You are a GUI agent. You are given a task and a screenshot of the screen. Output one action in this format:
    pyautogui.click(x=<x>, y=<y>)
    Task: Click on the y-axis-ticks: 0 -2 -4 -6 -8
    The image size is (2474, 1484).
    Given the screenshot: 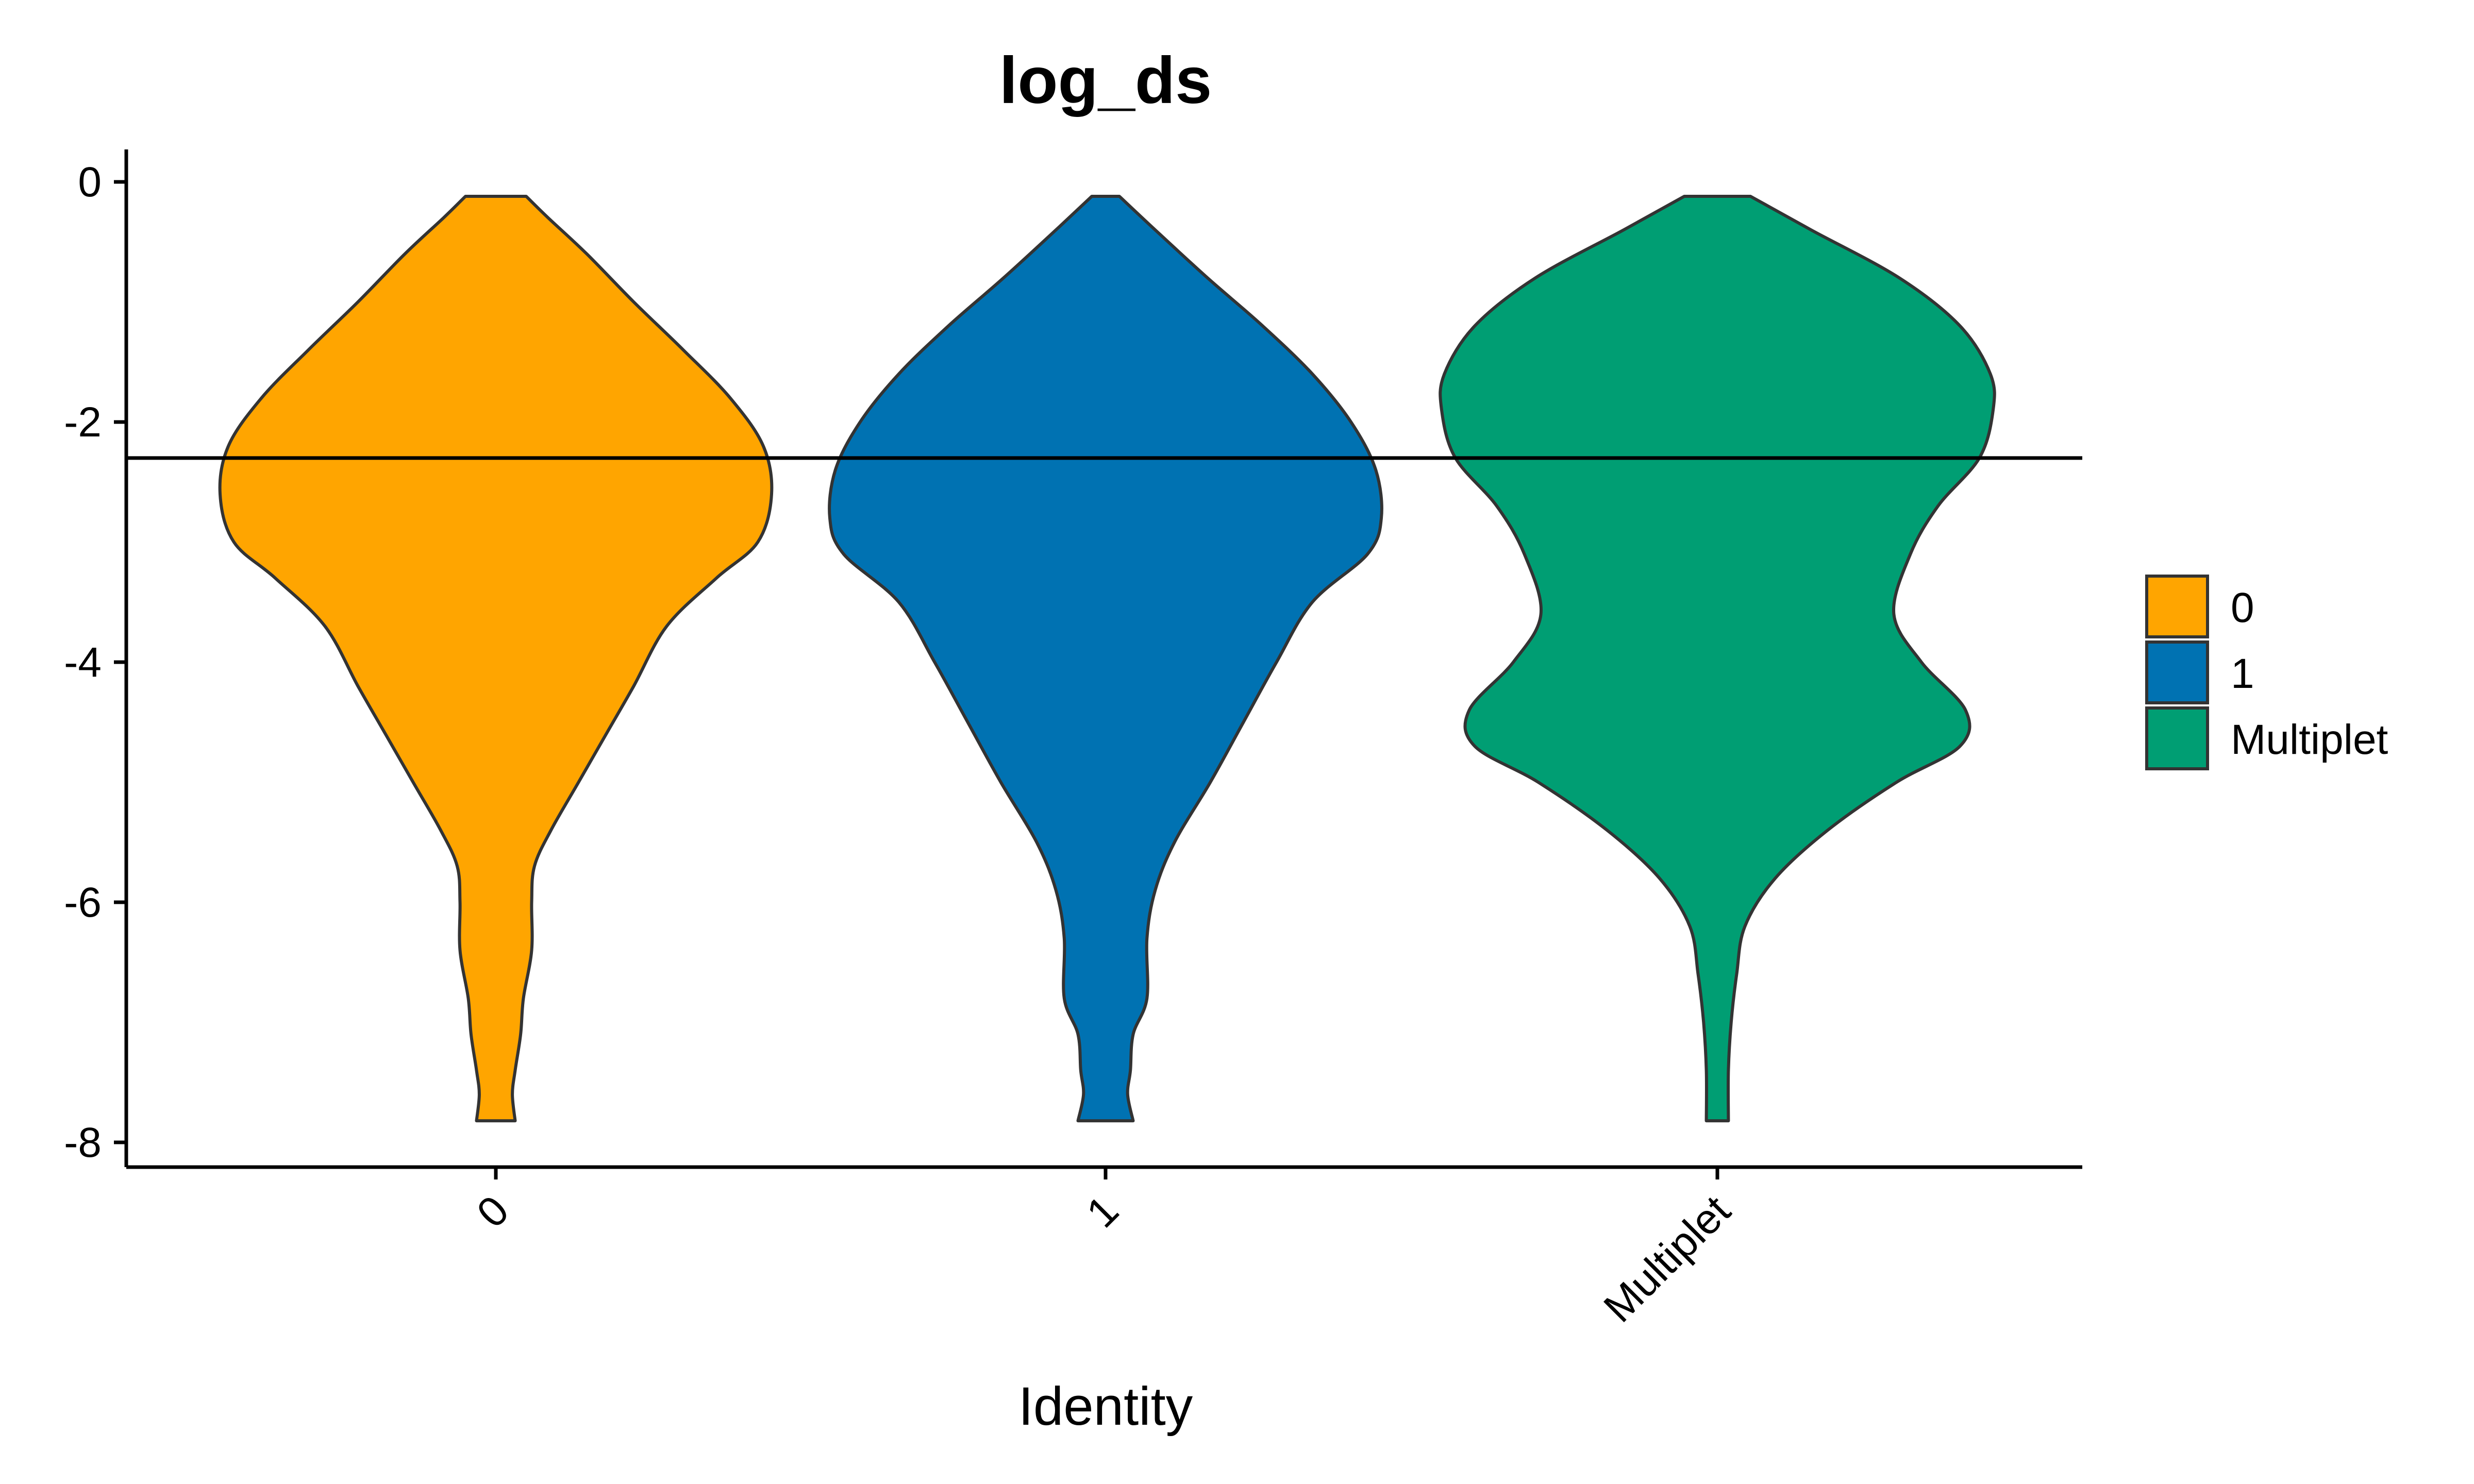 What is the action you would take?
    pyautogui.click(x=95, y=662)
    